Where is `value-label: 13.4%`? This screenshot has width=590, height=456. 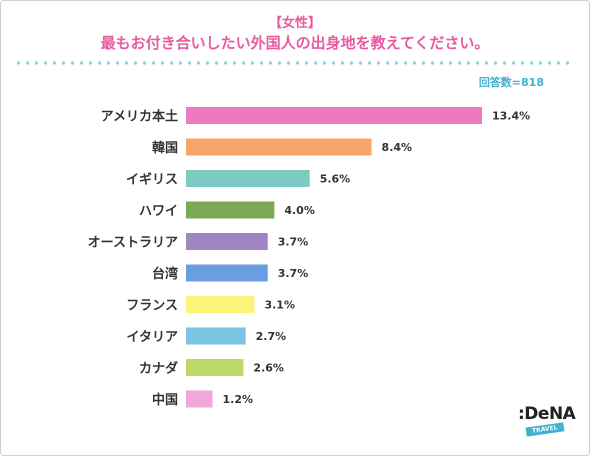 value-label: 13.4% is located at coordinates (511, 116).